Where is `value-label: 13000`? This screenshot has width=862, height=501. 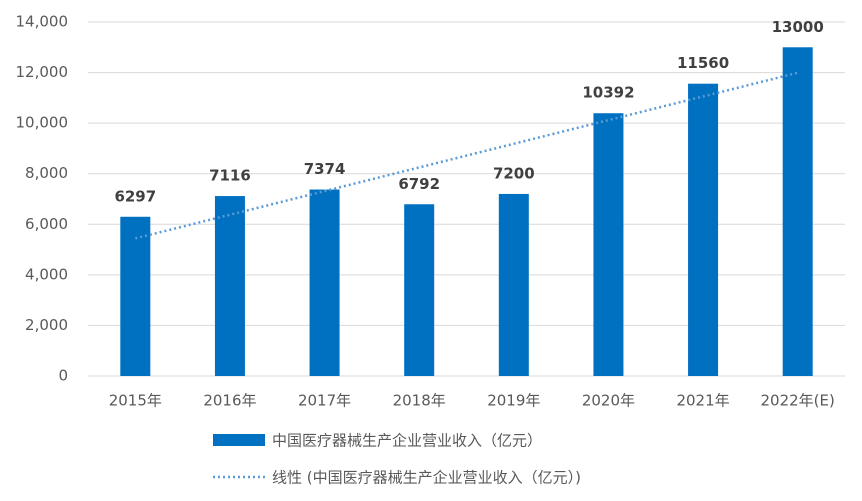
value-label: 13000 is located at coordinates (798, 27).